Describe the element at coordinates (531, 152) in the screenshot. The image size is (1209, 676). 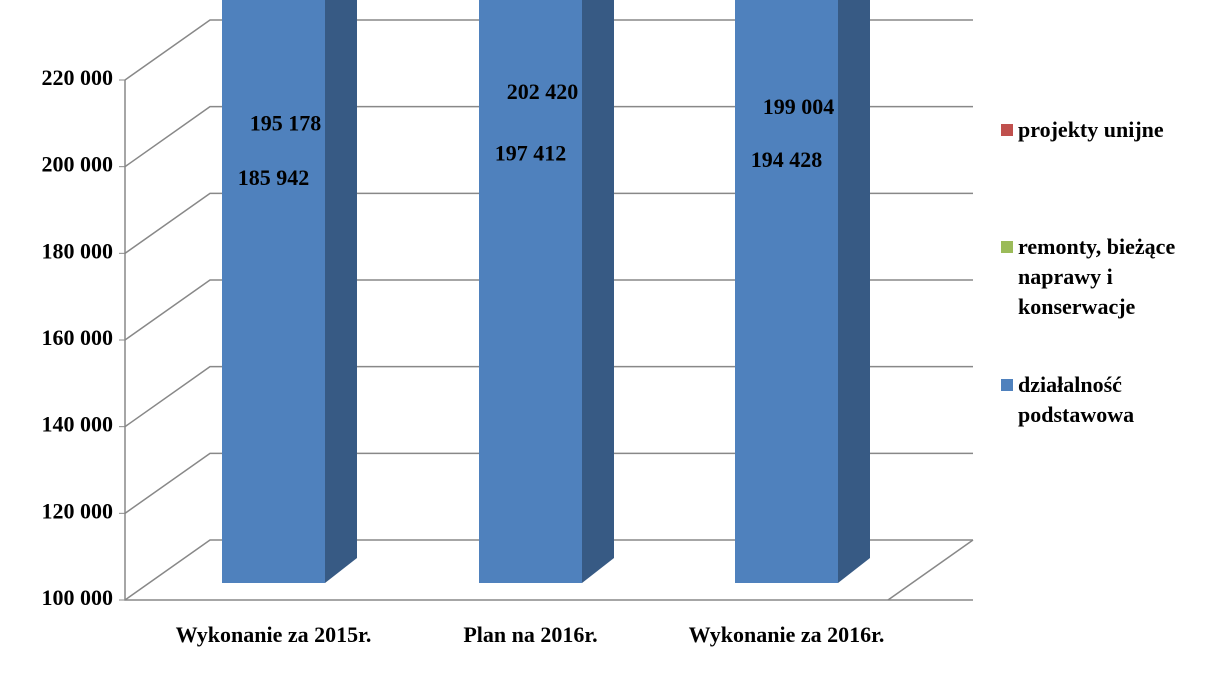
I see `value-label: 197 412` at that location.